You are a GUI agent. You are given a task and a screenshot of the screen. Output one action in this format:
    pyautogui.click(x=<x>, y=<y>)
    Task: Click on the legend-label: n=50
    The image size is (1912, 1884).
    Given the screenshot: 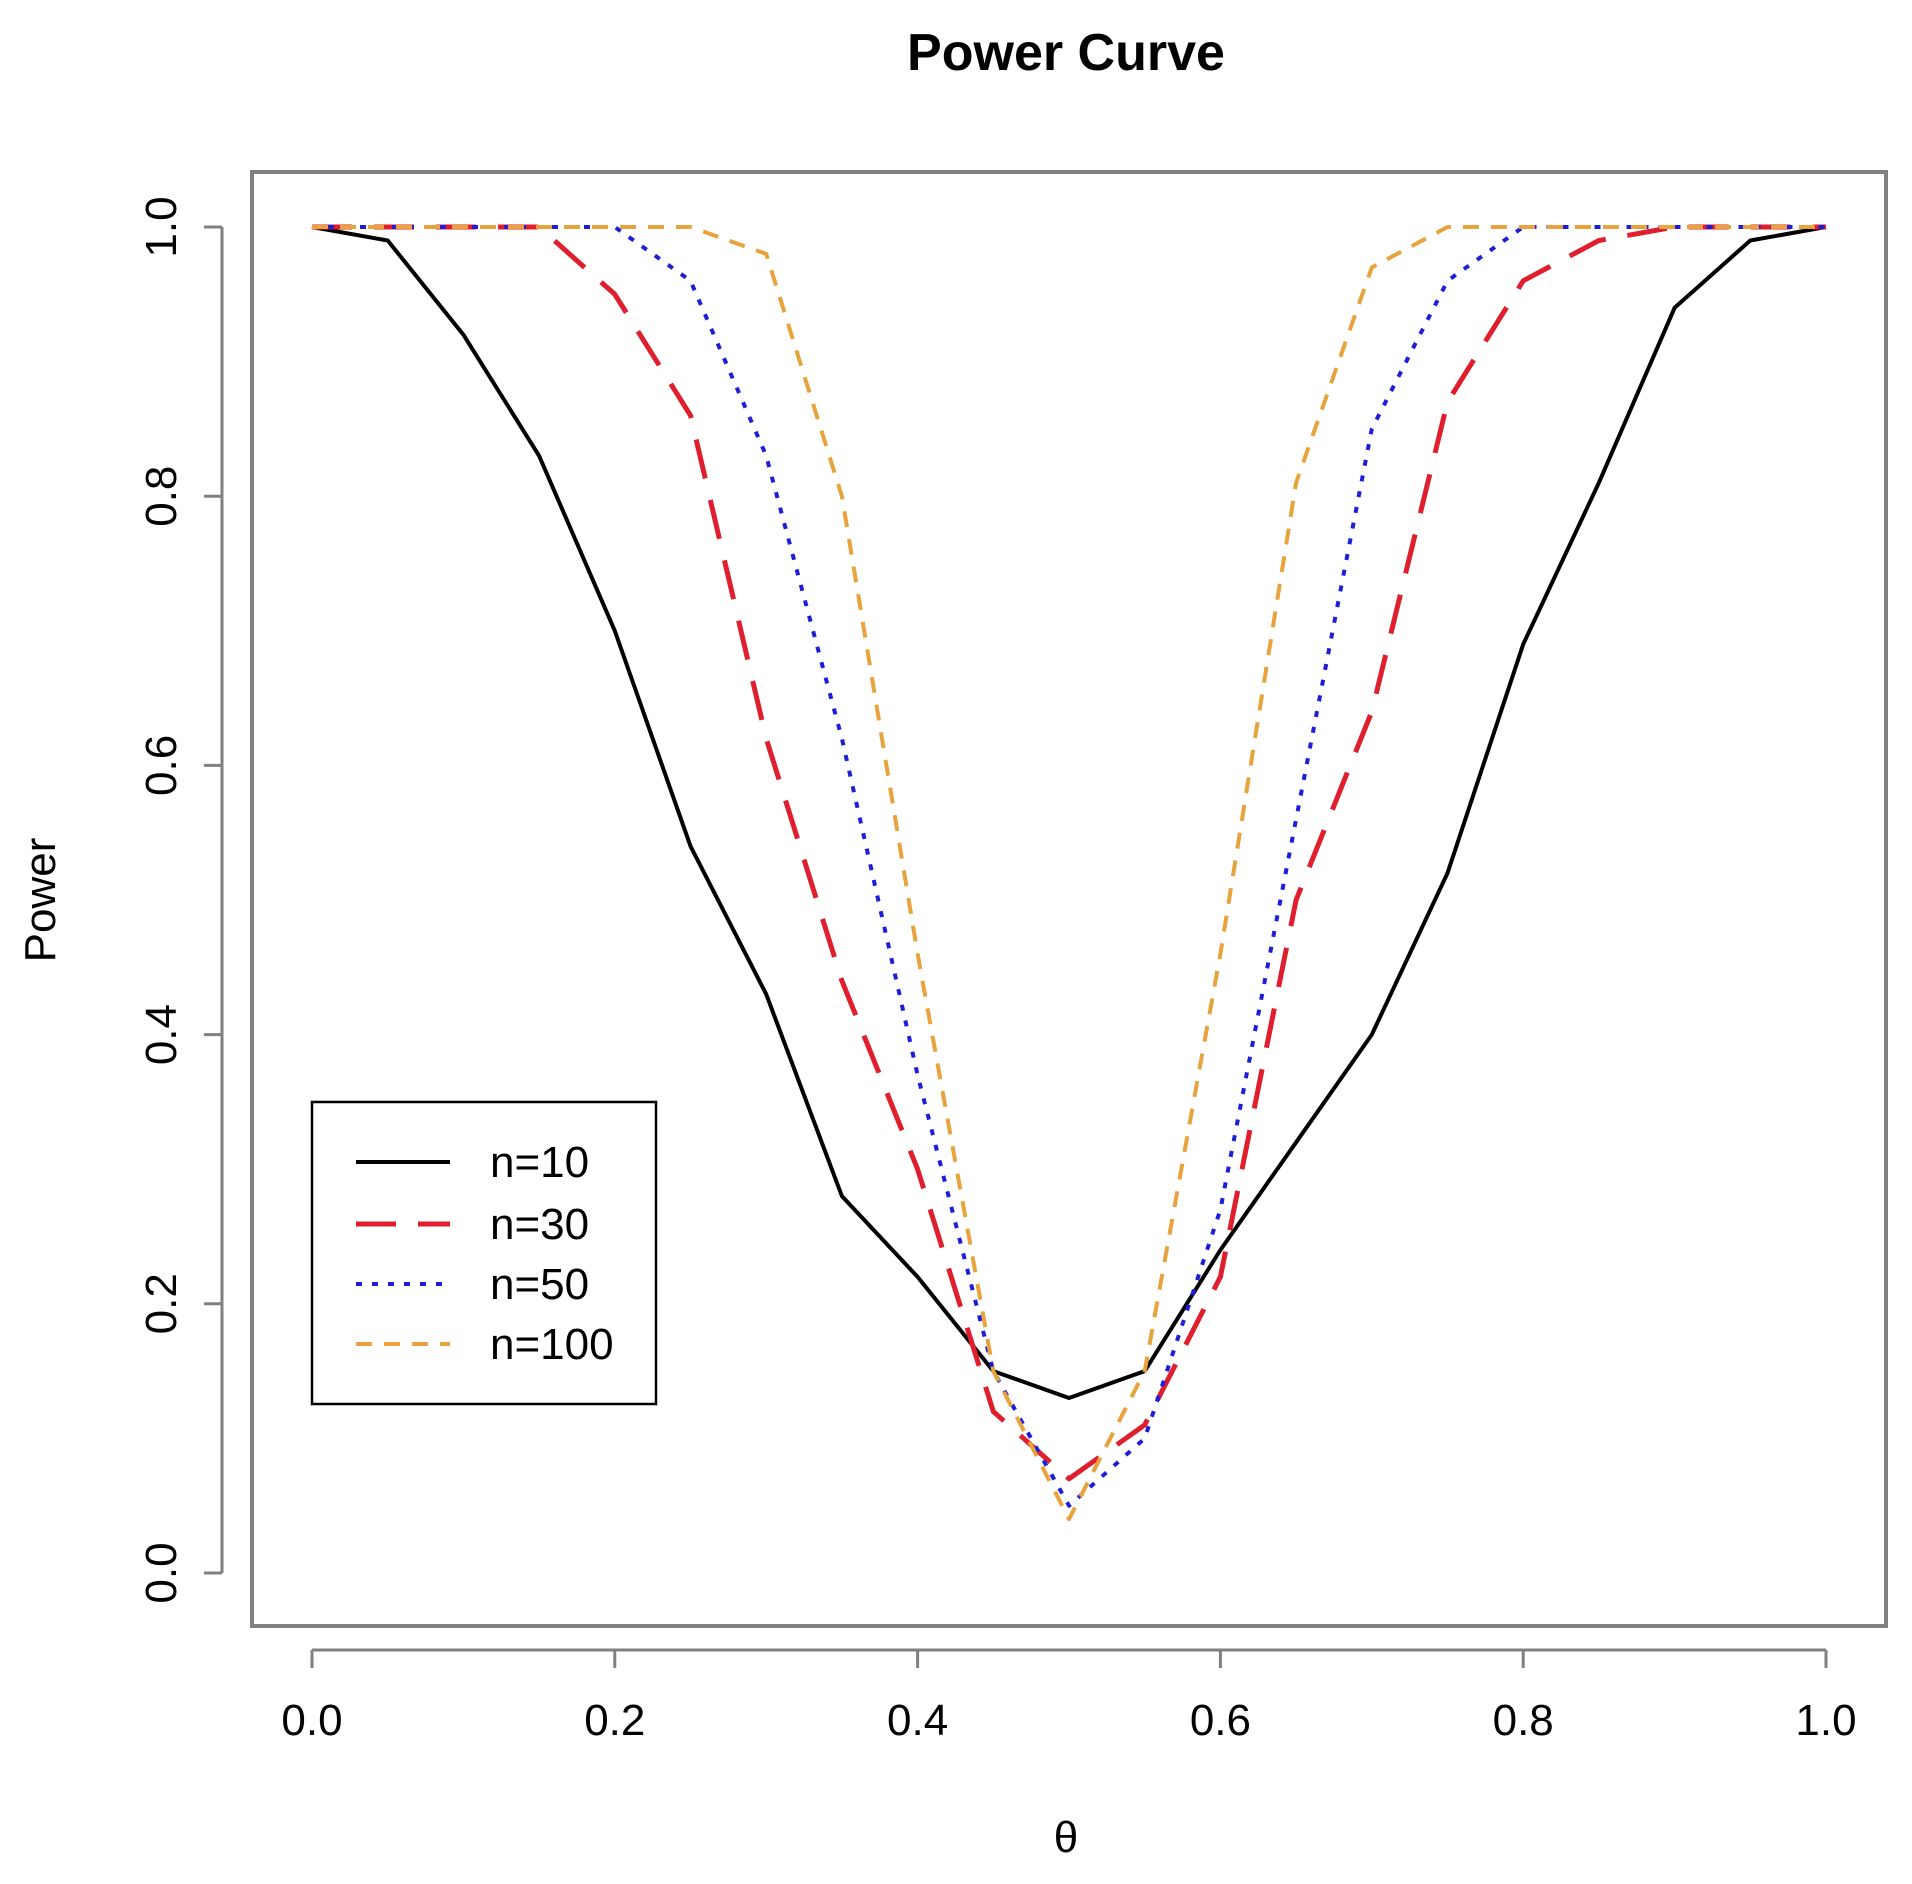 What is the action you would take?
    pyautogui.click(x=539, y=1284)
    